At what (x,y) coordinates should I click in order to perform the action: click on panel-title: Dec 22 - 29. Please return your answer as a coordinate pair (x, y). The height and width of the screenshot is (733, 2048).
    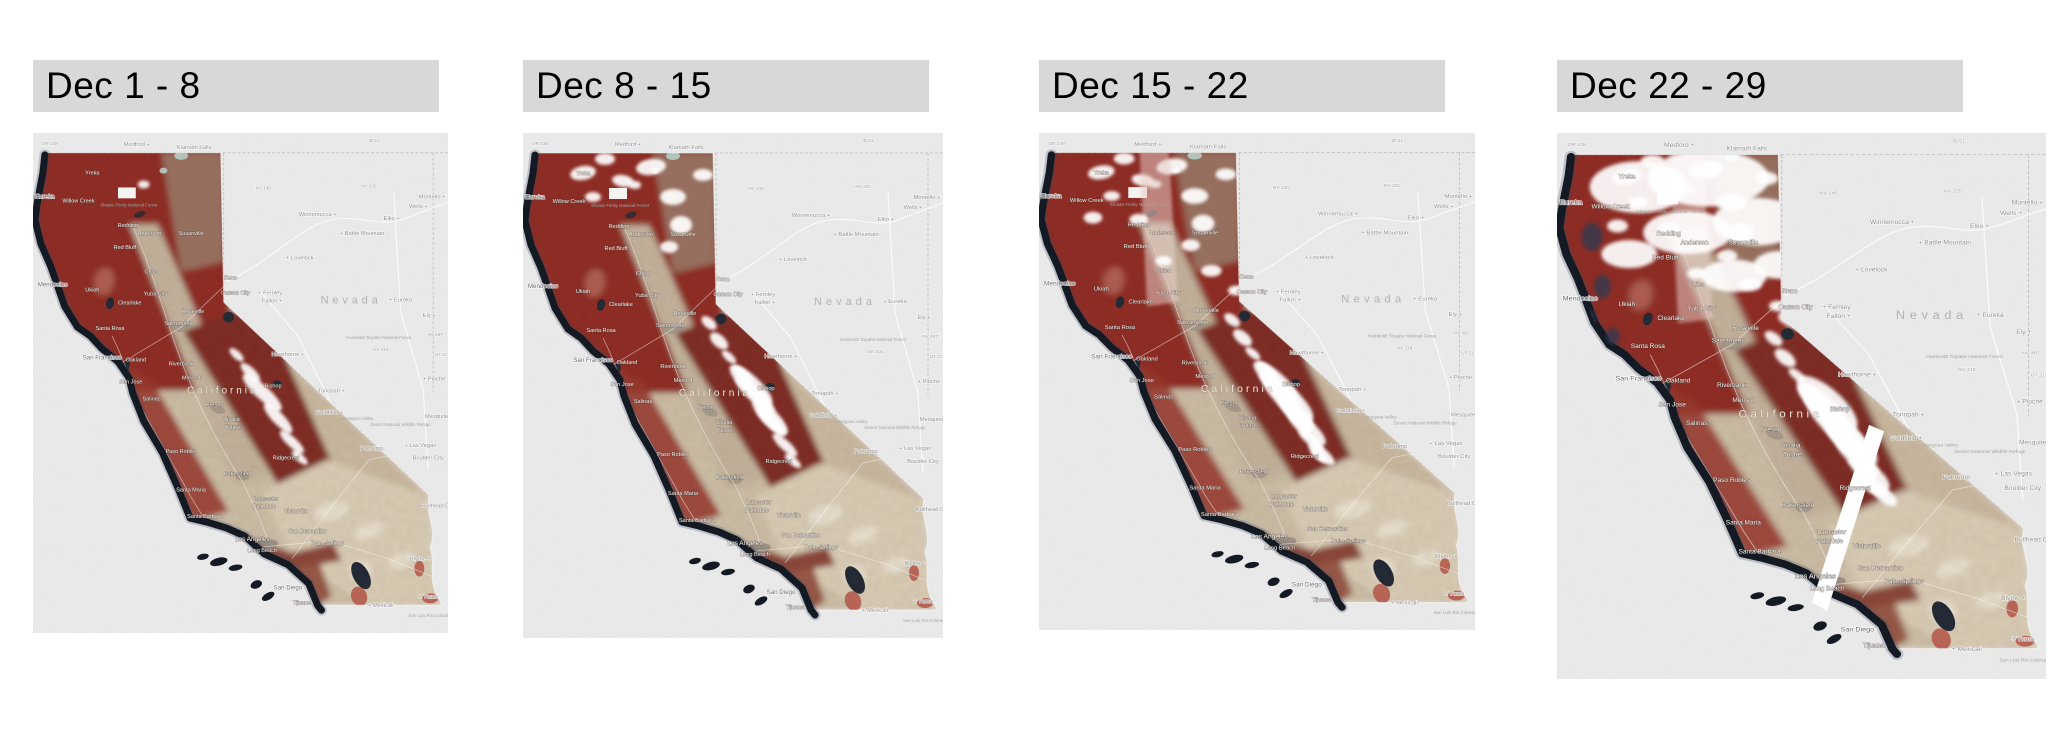
    Looking at the image, I should click on (1668, 85).